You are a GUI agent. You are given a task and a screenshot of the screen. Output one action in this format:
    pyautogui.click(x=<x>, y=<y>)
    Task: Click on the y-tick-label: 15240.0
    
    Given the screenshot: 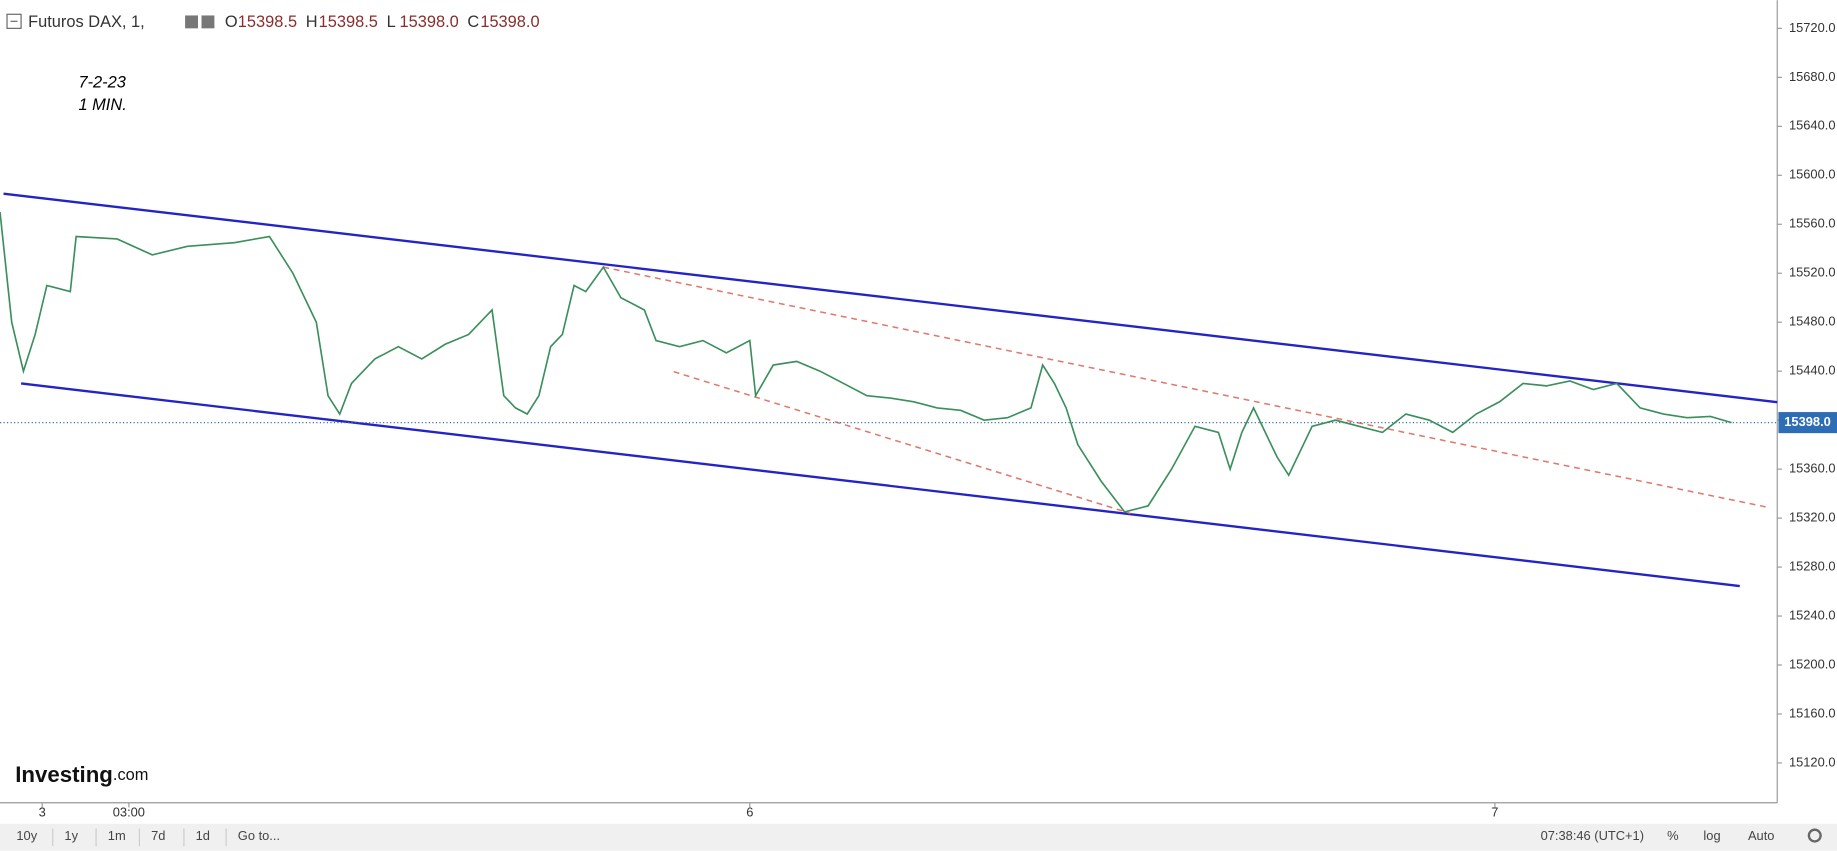 What is the action you would take?
    pyautogui.click(x=1812, y=614)
    